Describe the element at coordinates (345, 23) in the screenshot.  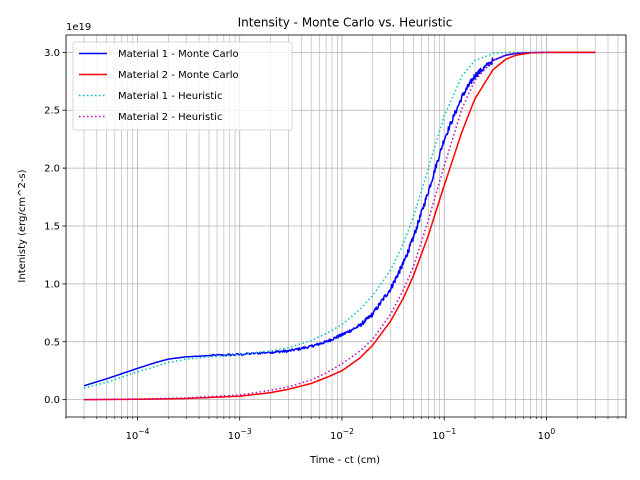
I see `chart-title: Intensity - Monte Carlo vs. Heuristic` at that location.